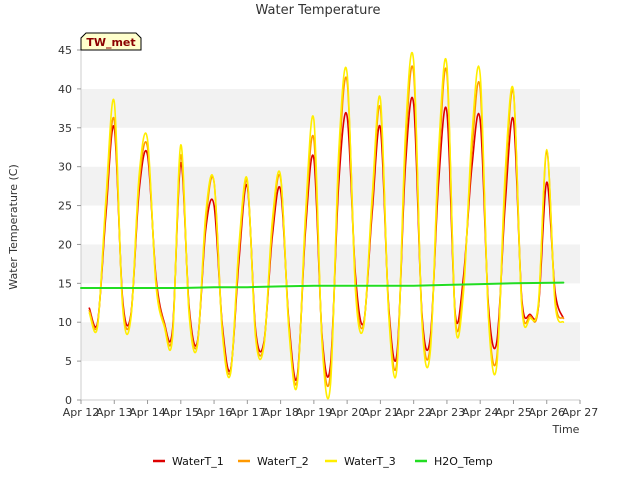  What do you see at coordinates (147, 412) in the screenshot?
I see `x-tick-label: Apr 14` at bounding box center [147, 412].